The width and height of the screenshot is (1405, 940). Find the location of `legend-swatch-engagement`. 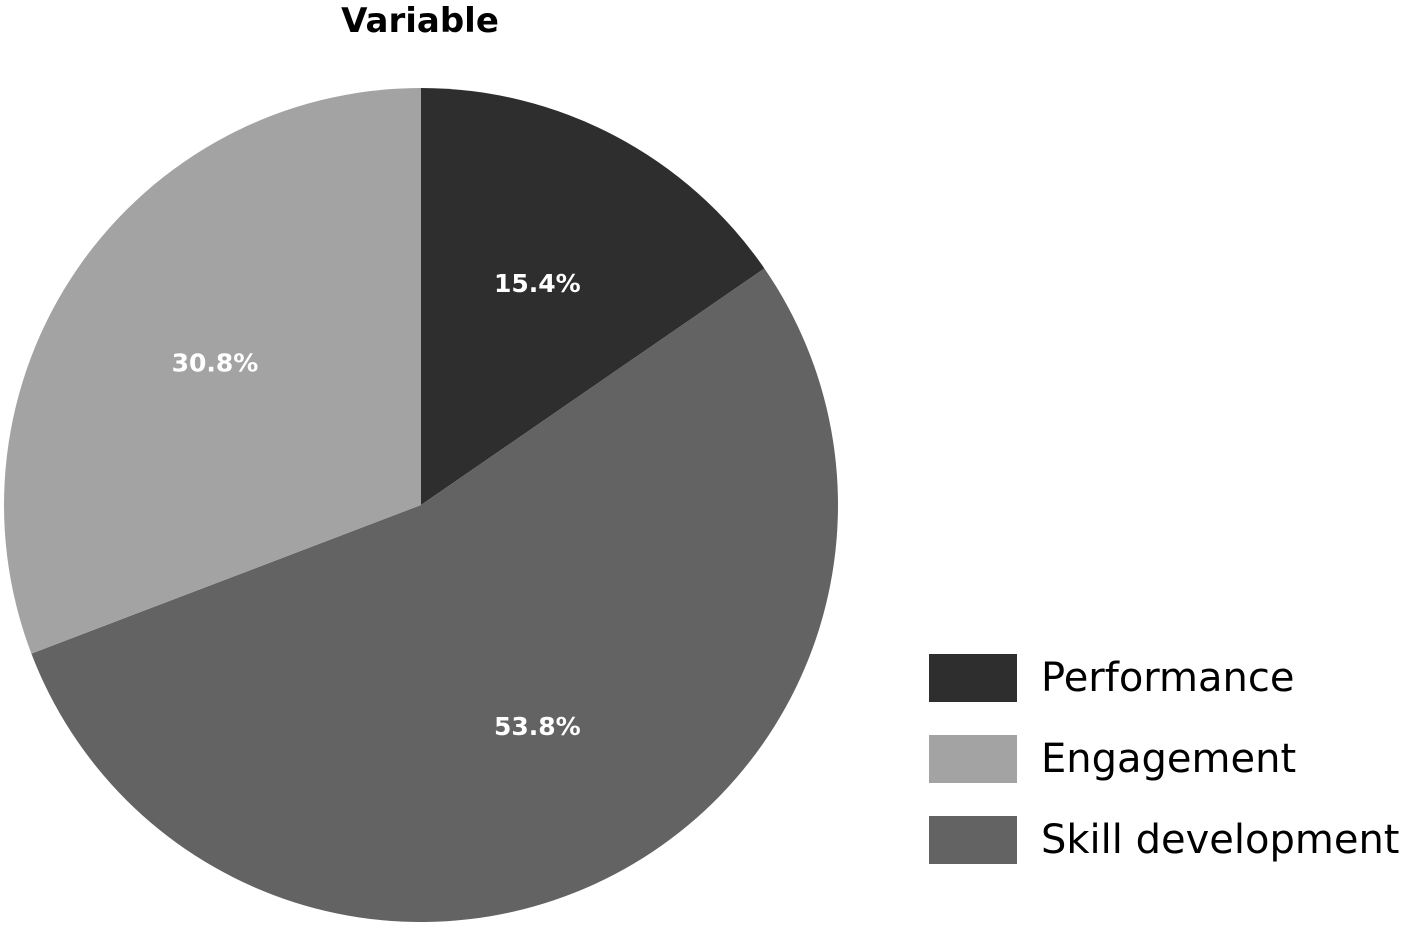

legend-swatch-engagement is located at coordinates (973, 759).